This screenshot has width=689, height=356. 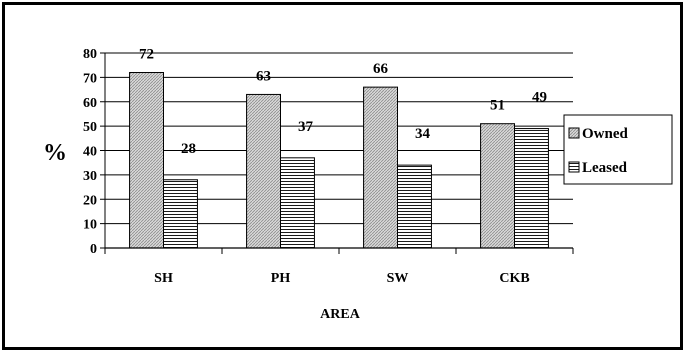 I want to click on data-label-leased-sw: 34, so click(x=423, y=134).